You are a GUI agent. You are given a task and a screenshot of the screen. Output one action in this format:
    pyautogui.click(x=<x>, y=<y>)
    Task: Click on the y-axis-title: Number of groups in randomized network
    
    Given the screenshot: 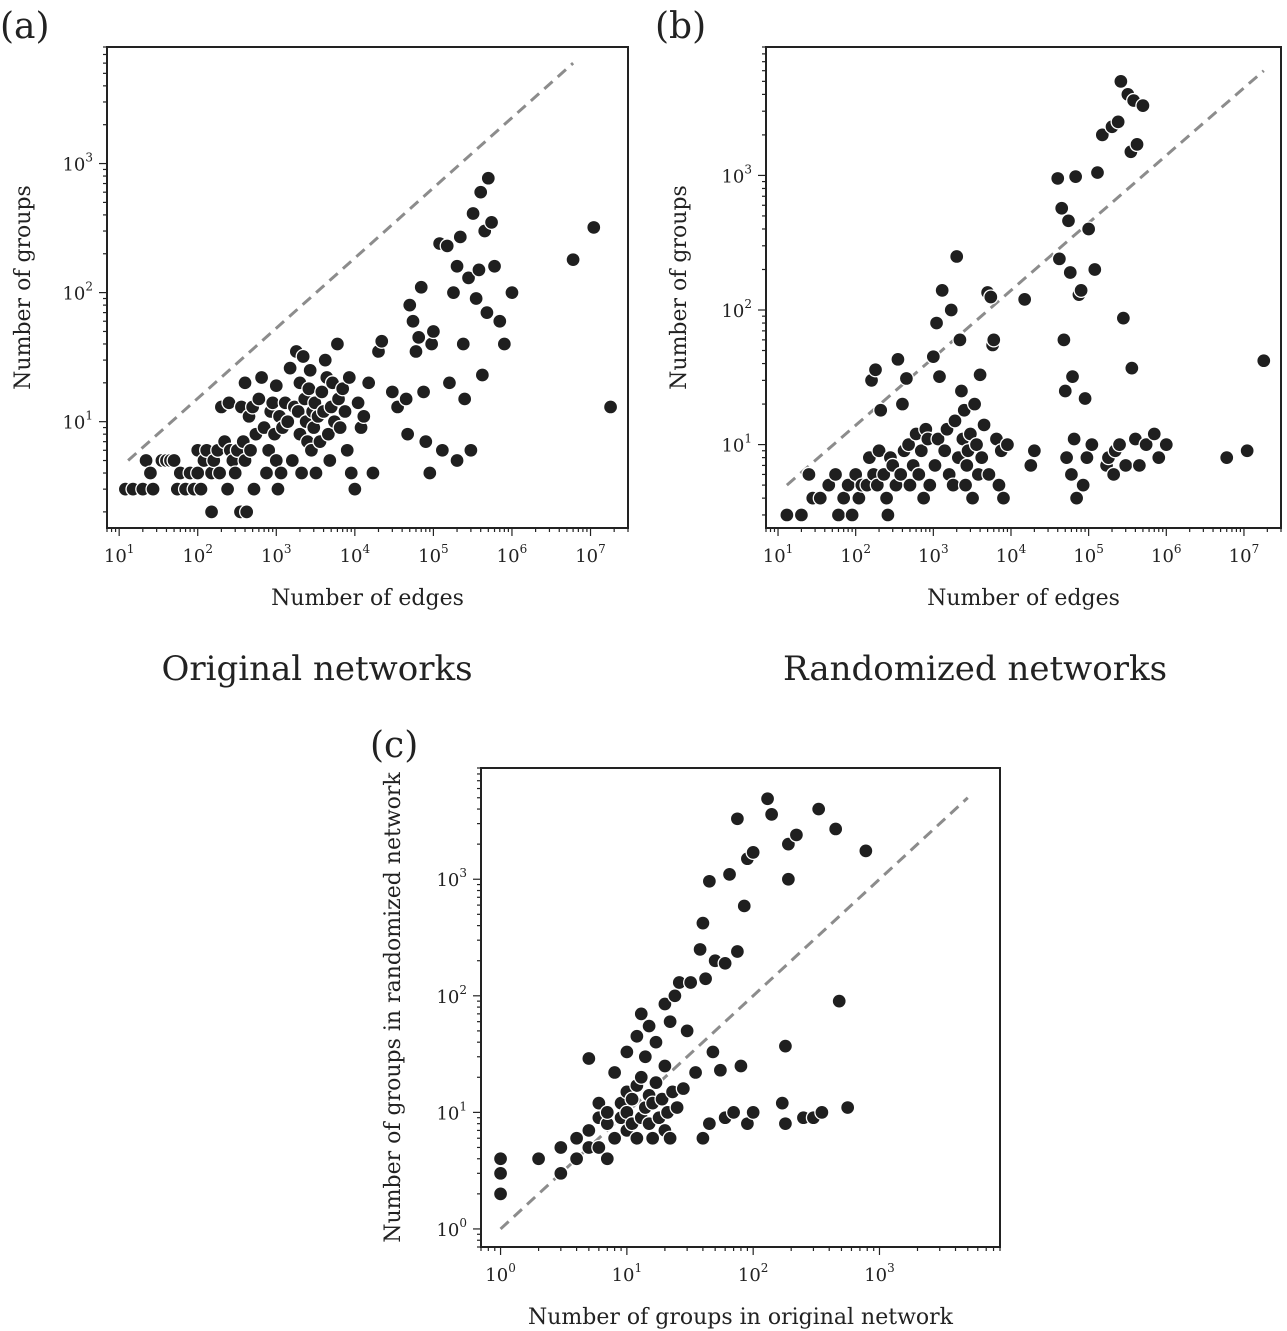 What is the action you would take?
    pyautogui.click(x=393, y=1007)
    